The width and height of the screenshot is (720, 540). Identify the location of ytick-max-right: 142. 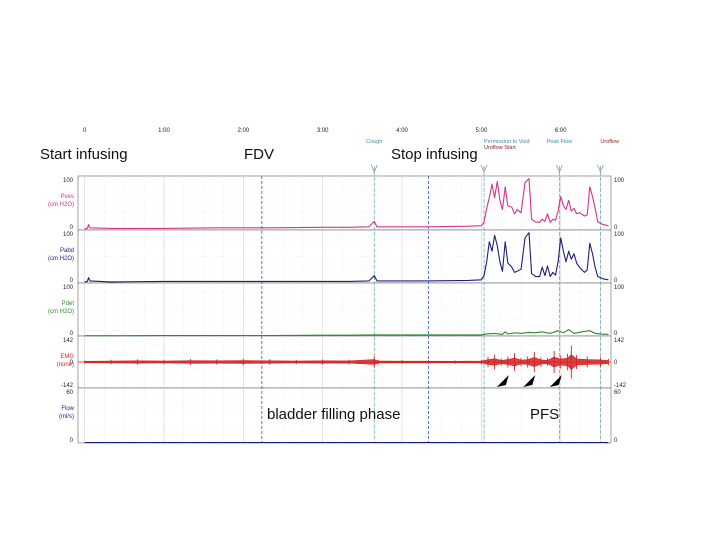
(619, 341).